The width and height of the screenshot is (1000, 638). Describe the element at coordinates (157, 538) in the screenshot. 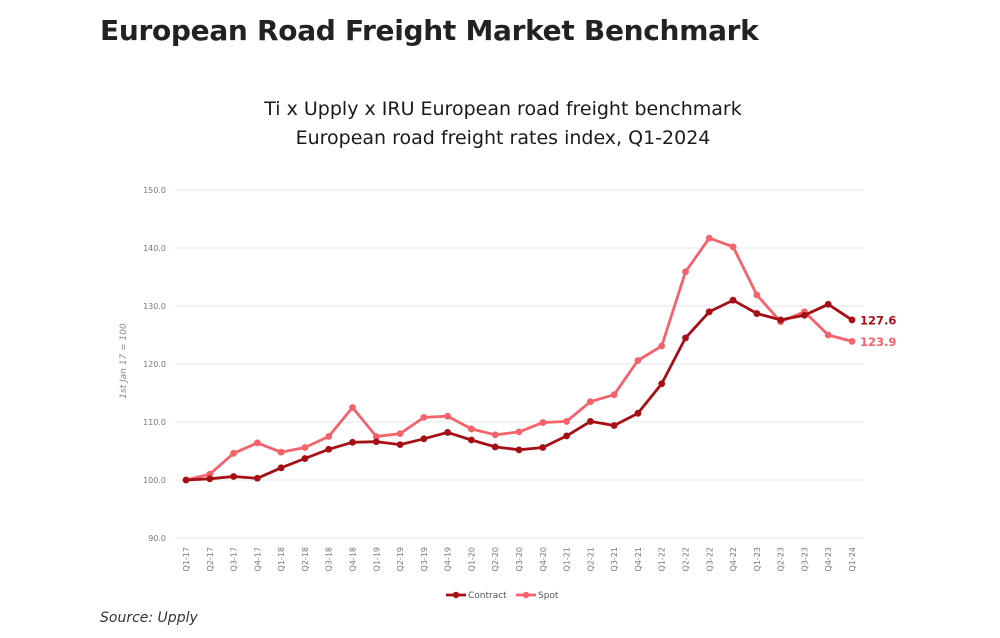

I see `y-tick-label: 90.0` at that location.